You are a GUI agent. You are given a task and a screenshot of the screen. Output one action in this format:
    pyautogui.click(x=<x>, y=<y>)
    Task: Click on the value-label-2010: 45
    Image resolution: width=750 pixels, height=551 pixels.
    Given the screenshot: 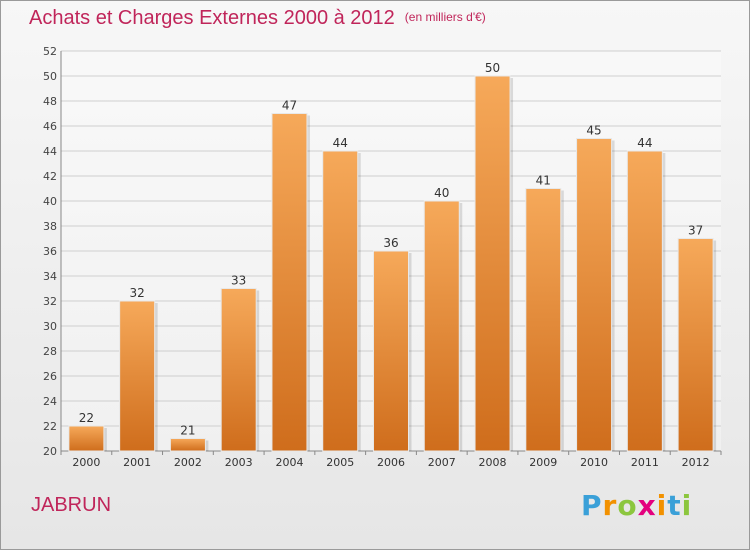 What is the action you would take?
    pyautogui.click(x=593, y=131)
    